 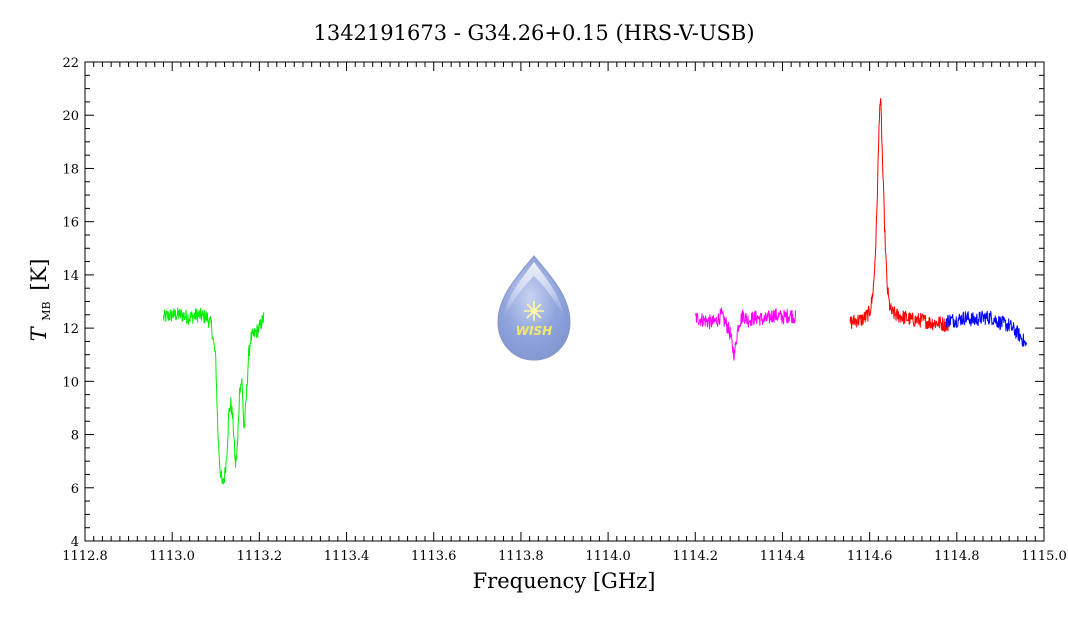 I want to click on x-tick-label: 1114.8, so click(x=957, y=556).